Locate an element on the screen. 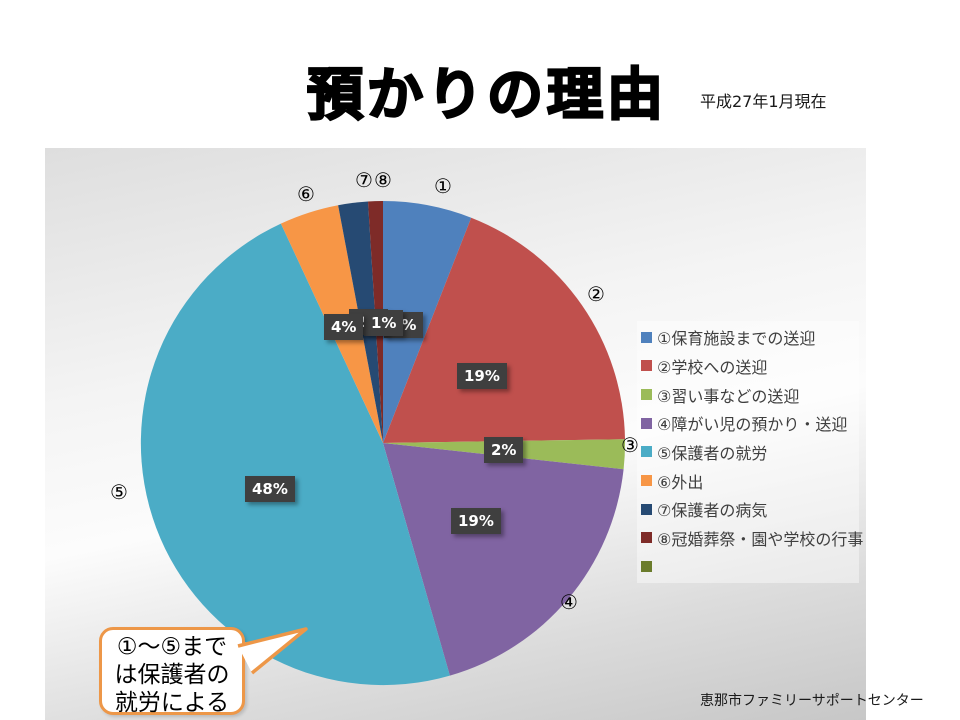 Image resolution: width=960 pixels, height=720 pixels. date-note: 平成27年1月現在 is located at coordinates (763, 101).